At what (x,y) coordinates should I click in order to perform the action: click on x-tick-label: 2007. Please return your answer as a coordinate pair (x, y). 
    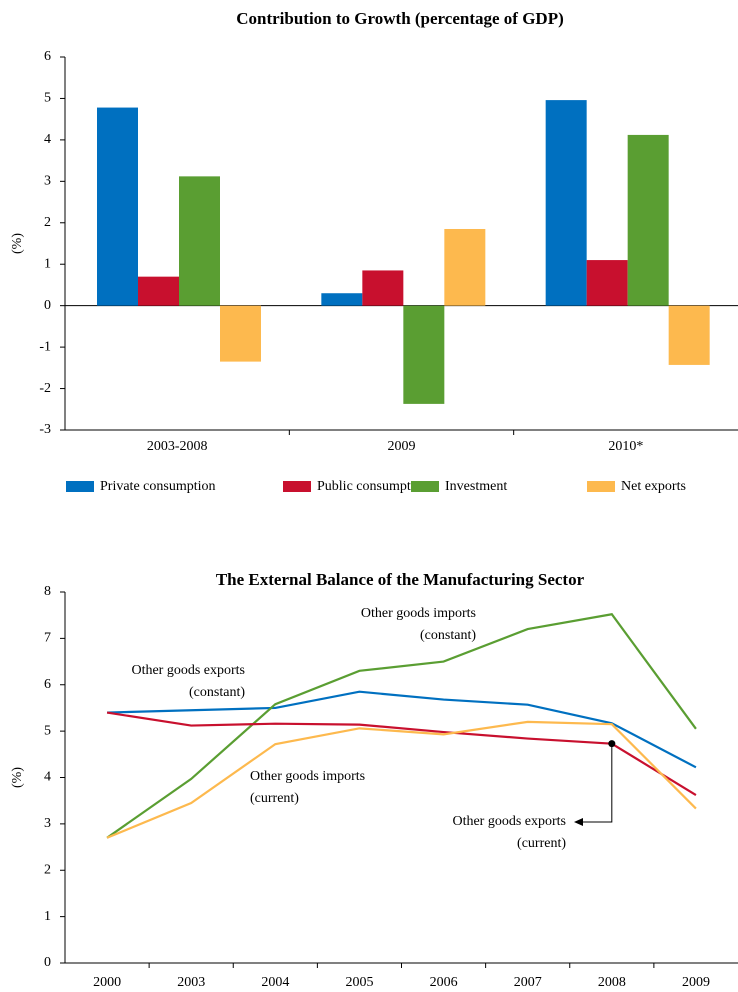
    Looking at the image, I should click on (528, 982).